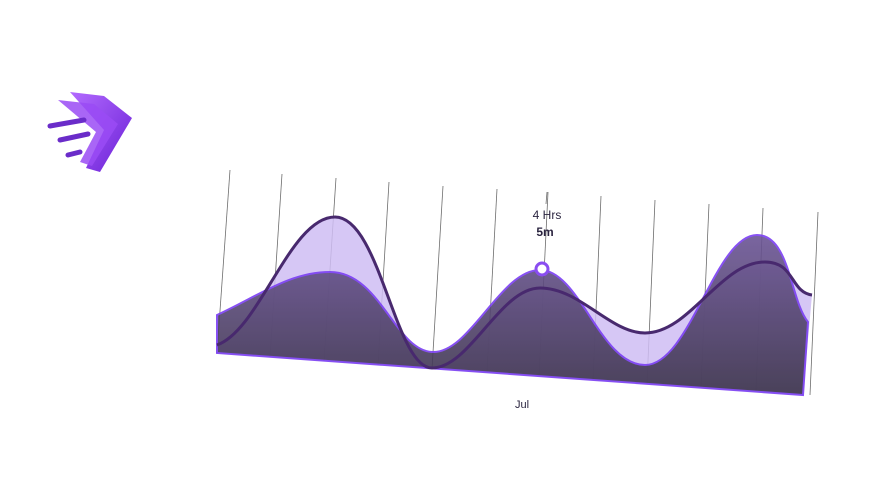 The width and height of the screenshot is (873, 484). What do you see at coordinates (89, 132) in the screenshot?
I see `logo` at bounding box center [89, 132].